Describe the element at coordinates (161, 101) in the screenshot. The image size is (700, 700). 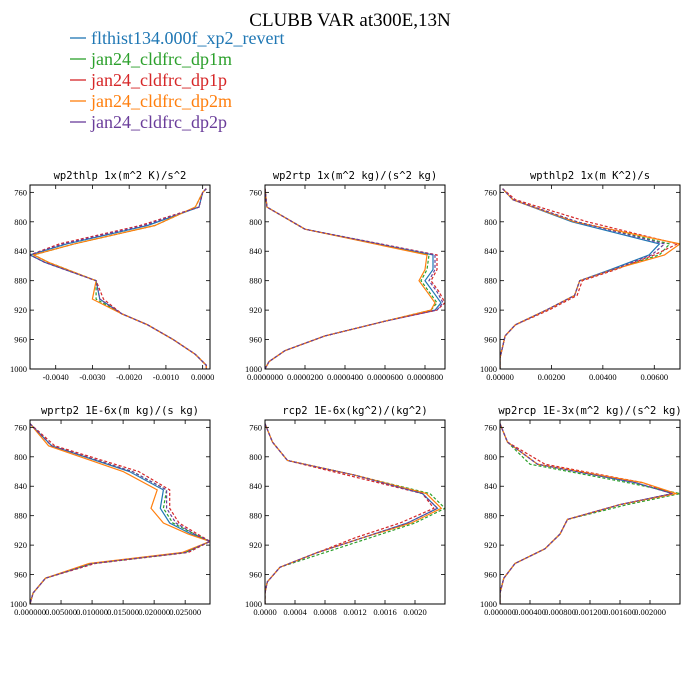
I see `legend-label-3: jan24_cldfrc_dp2m` at that location.